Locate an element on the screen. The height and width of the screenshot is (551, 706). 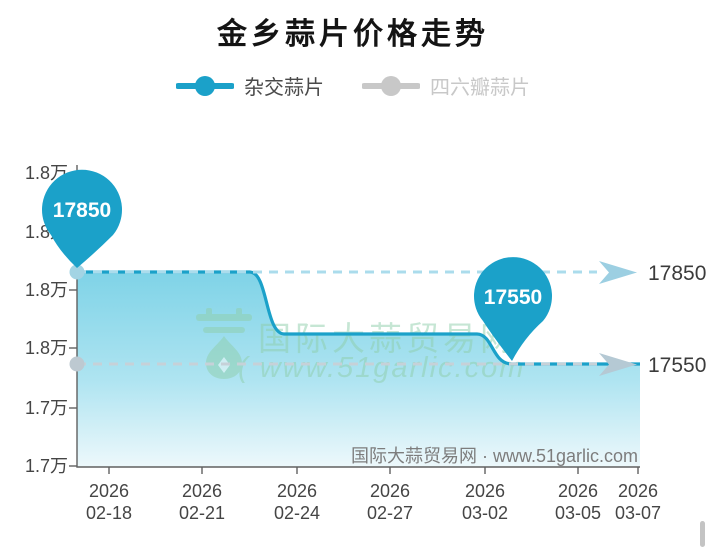
chart-legend: 杂交蒜片 四六瓣蒜片 is located at coordinates (353, 85).